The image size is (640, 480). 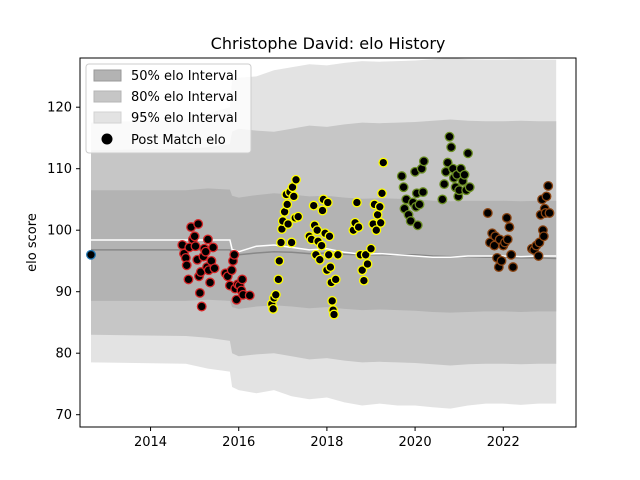 What do you see at coordinates (184, 76) in the screenshot?
I see `legend-label-50: 50% elo Interval` at bounding box center [184, 76].